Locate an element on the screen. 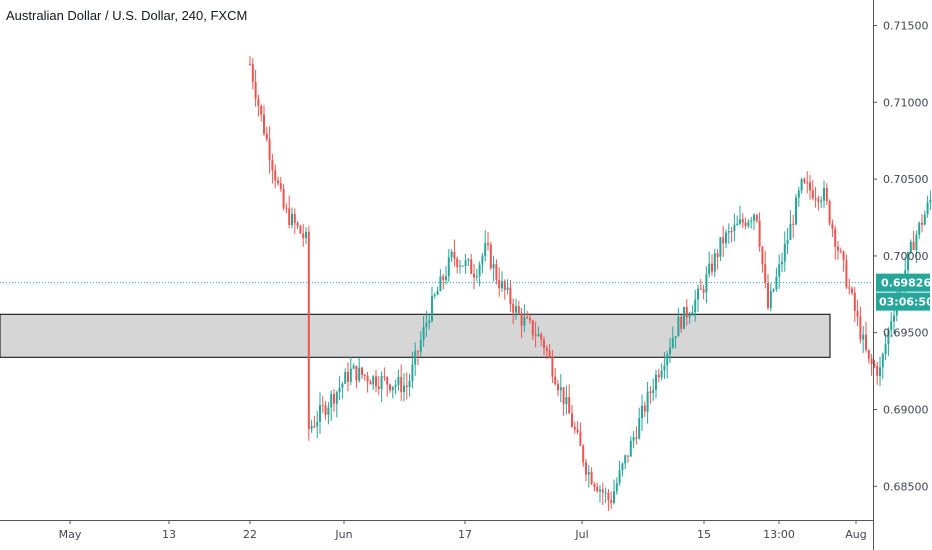  x-tick-label: 13 is located at coordinates (169, 534).